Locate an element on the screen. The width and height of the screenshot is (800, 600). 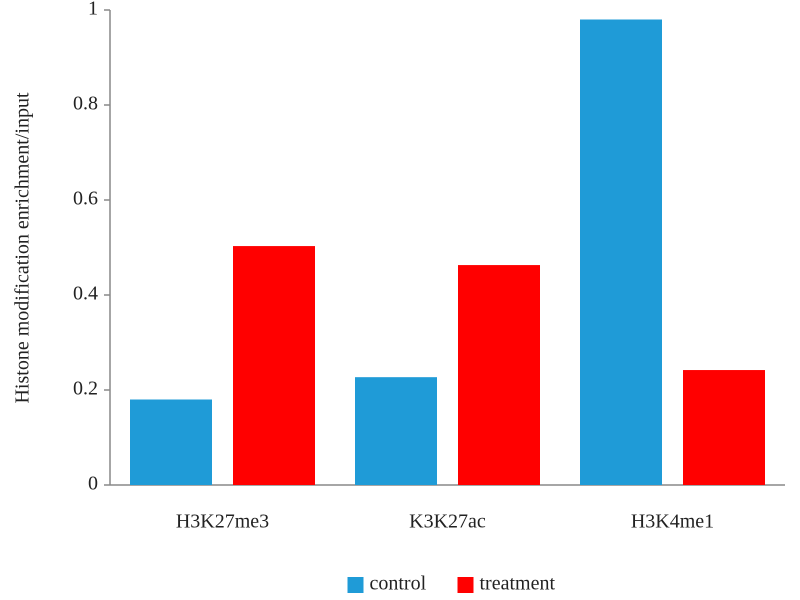
legend-label: control is located at coordinates (398, 584).